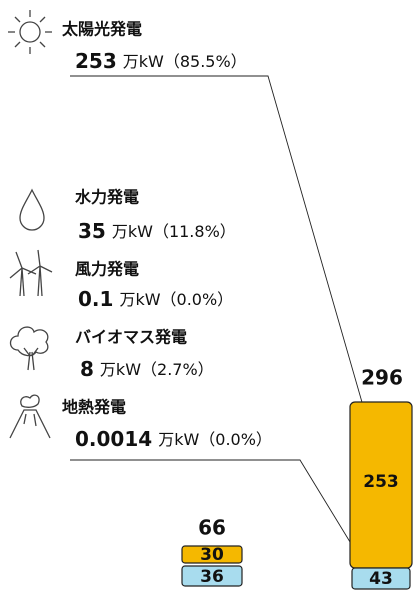  I want to click on bar-total: 296, so click(382, 378).